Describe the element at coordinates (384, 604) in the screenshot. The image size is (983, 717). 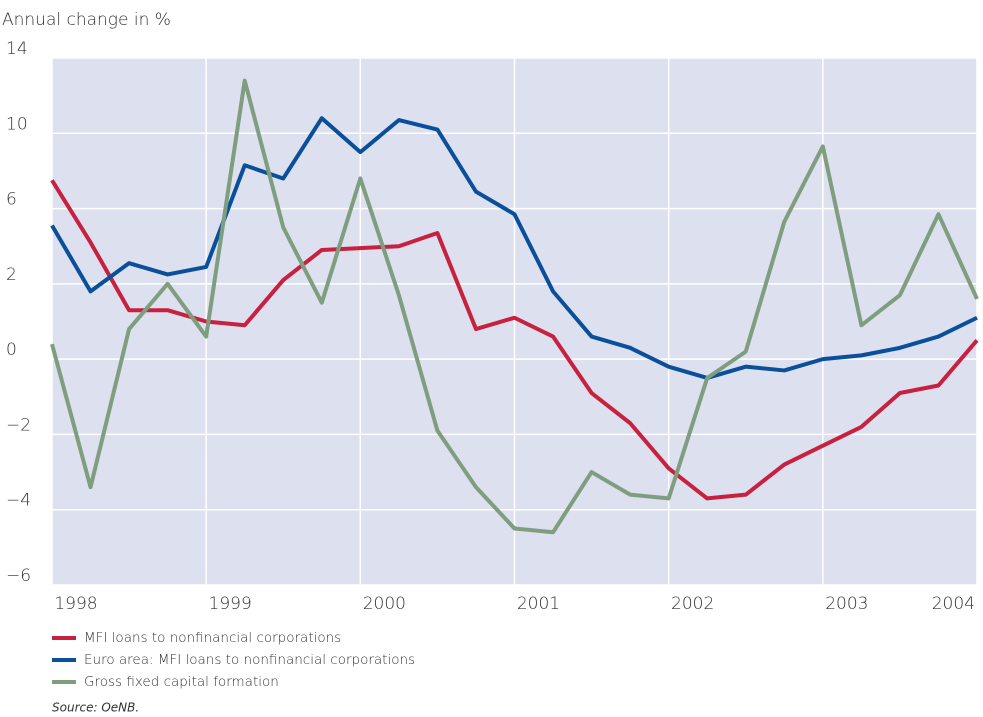
I see `x-tick-label: 2000` at that location.